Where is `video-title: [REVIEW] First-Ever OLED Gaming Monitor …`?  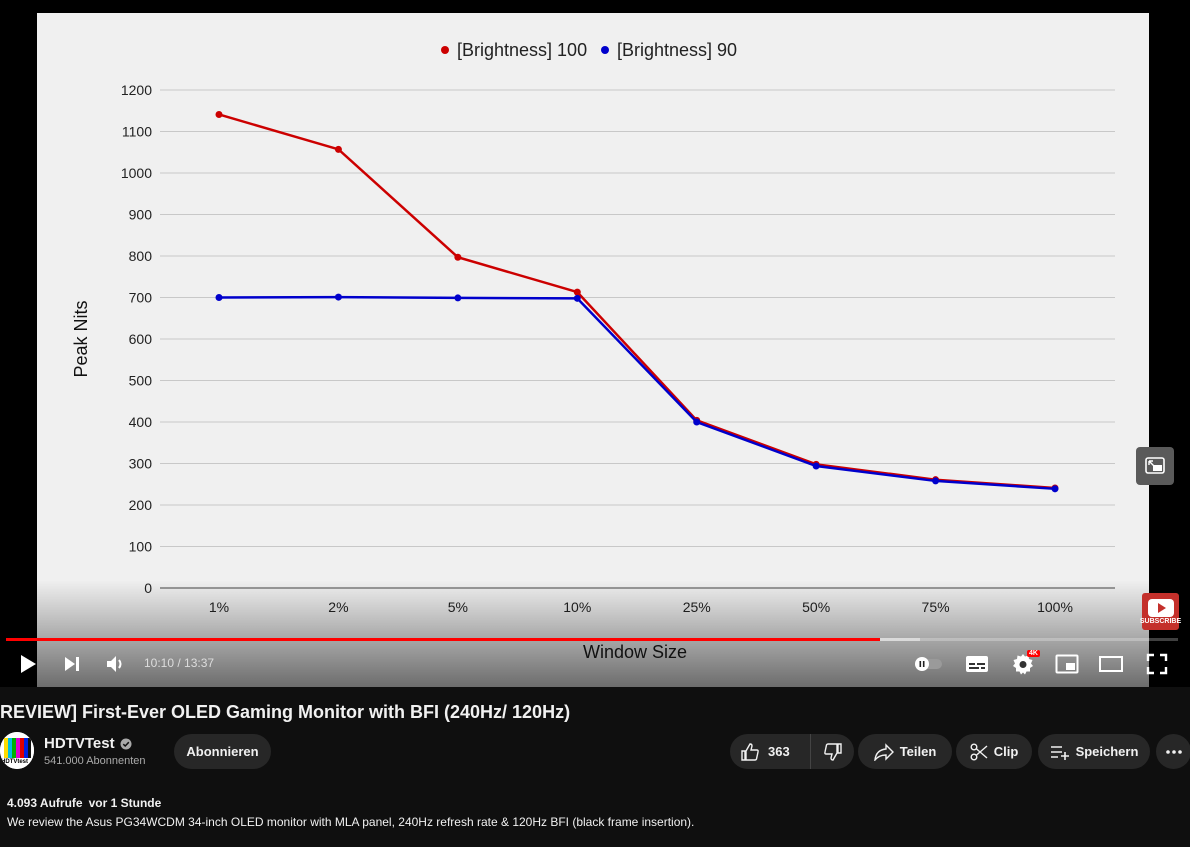 video-title: [REVIEW] First-Ever OLED Gaming Monitor … is located at coordinates (285, 712).